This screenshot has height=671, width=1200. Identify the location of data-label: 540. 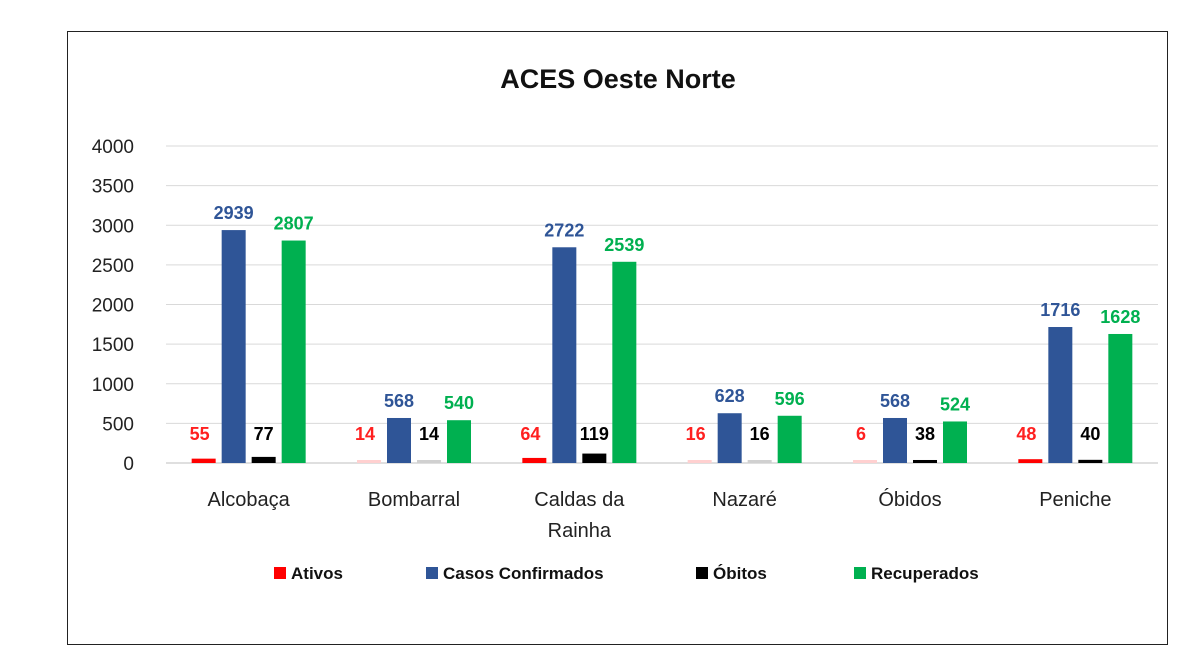
(459, 403).